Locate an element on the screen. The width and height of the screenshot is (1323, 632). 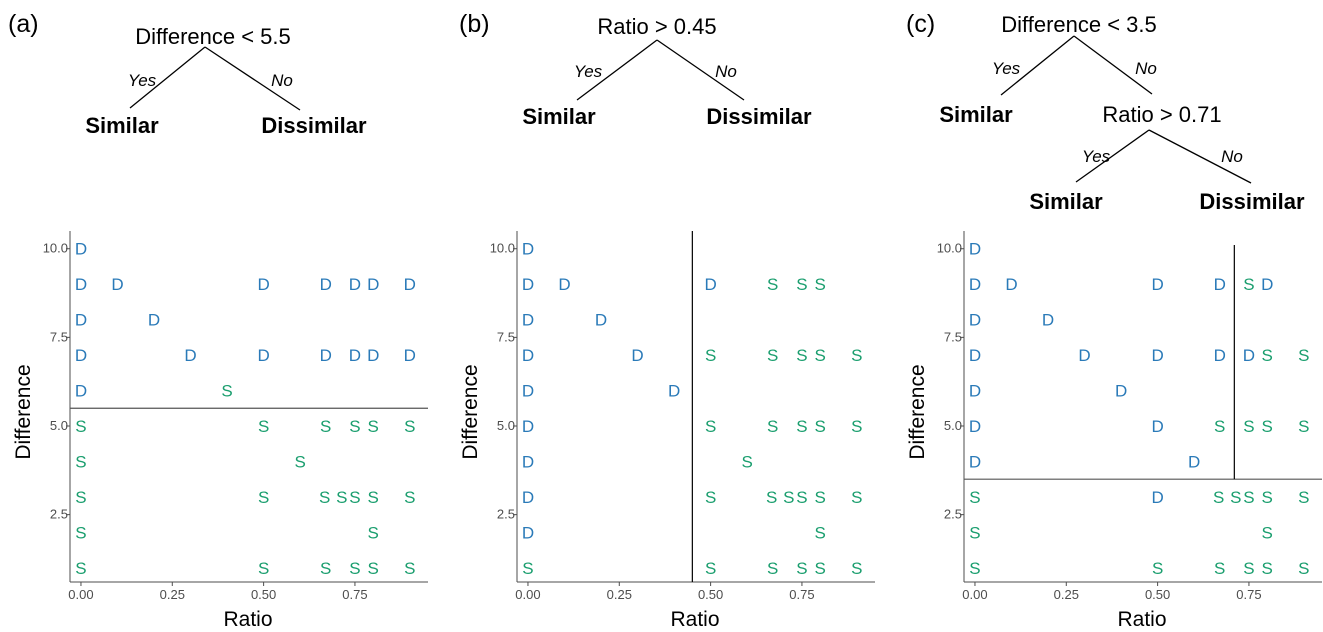
tree-no-label: No is located at coordinates (726, 71).